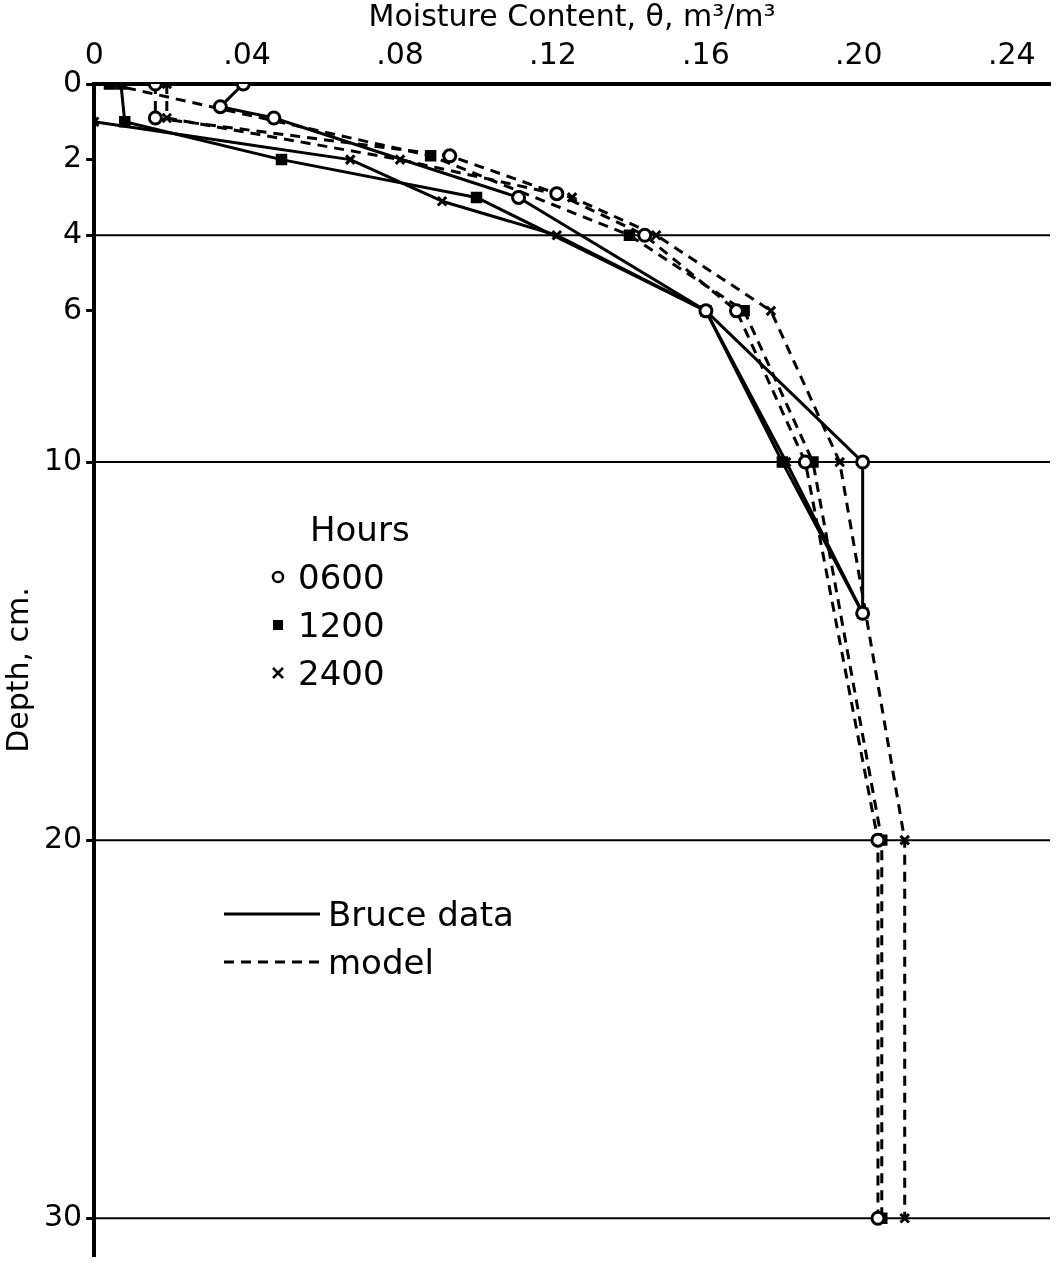 This screenshot has width=1059, height=1278. I want to click on x-tick-label: .04, so click(247, 53).